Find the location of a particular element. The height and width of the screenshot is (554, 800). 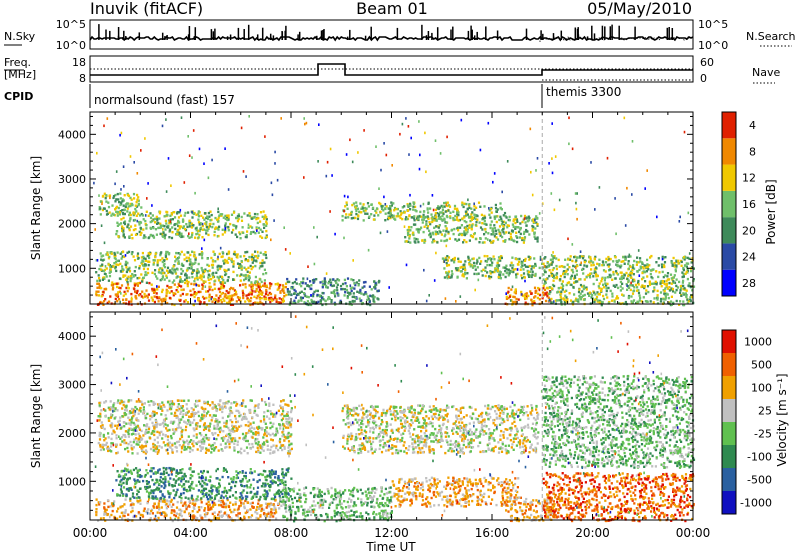

nave-label: Nave is located at coordinates (766, 72).